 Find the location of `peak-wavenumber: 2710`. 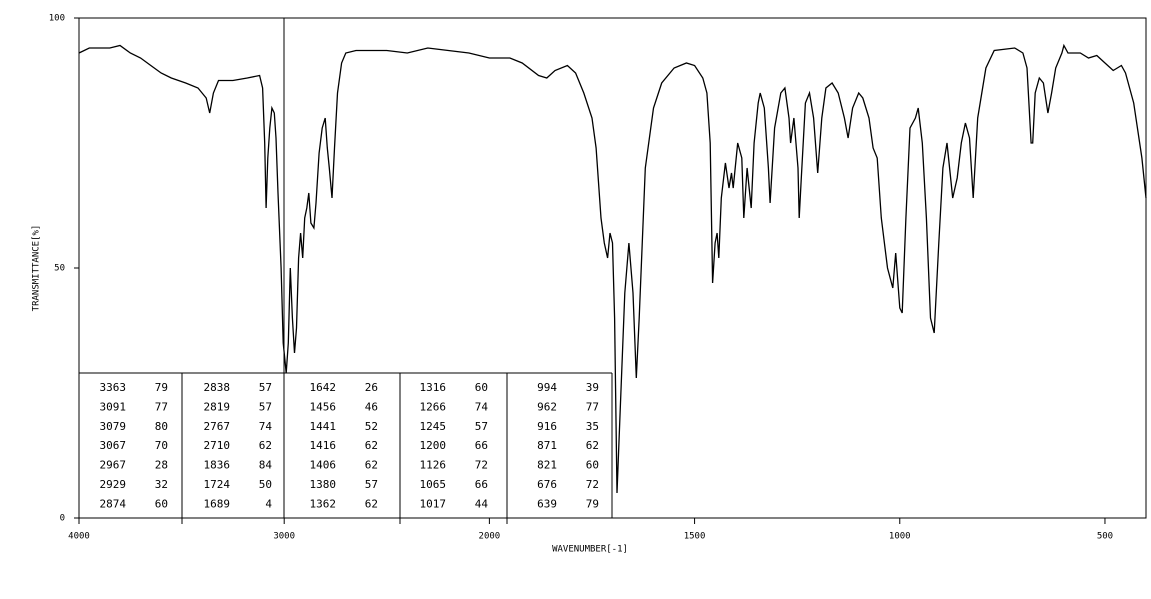

peak-wavenumber: 2710 is located at coordinates (217, 445).